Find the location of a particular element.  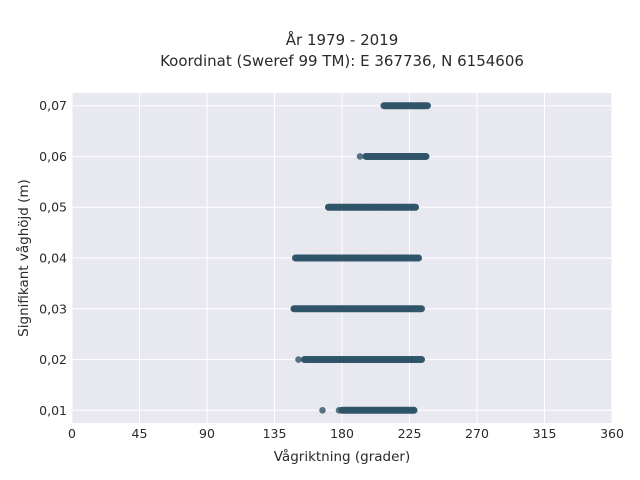

x-tick-labels: 0 45 90 135 180 225 270 315 360 is located at coordinates (346, 433).